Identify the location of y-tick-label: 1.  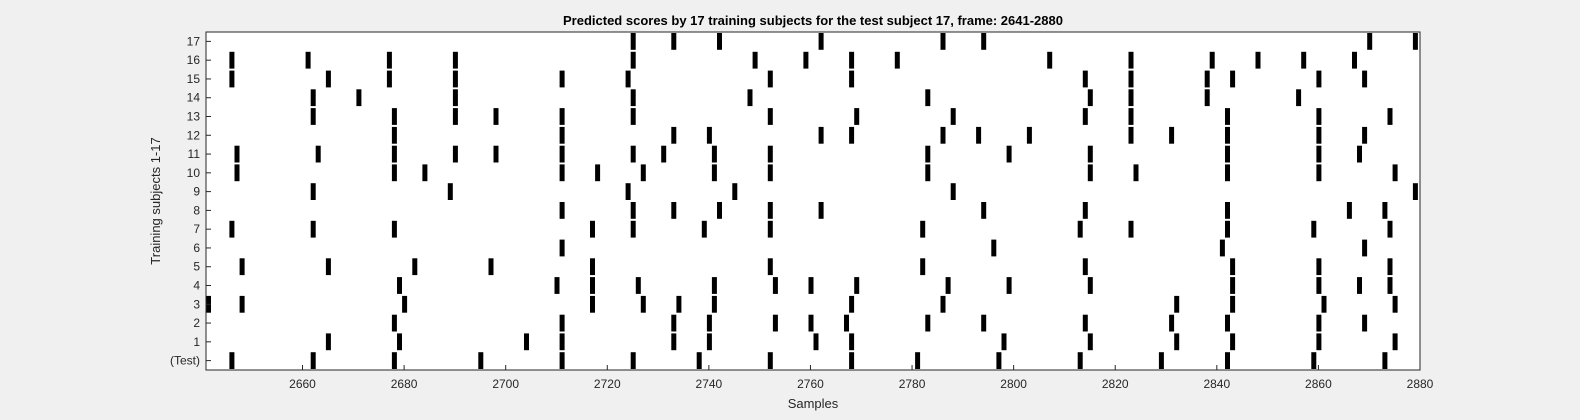
(196, 342).